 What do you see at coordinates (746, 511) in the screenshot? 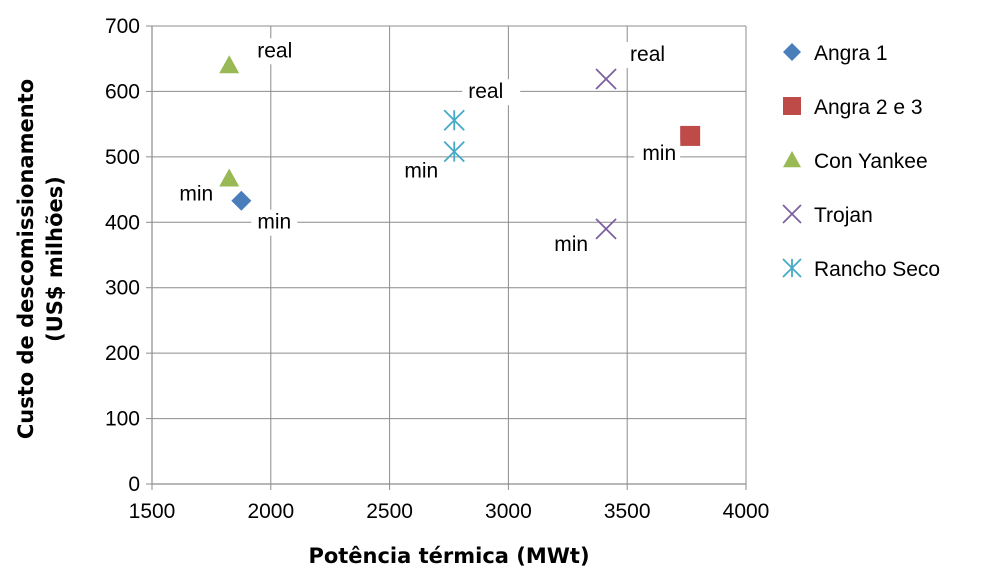
I see `x-tick-label: 4000` at bounding box center [746, 511].